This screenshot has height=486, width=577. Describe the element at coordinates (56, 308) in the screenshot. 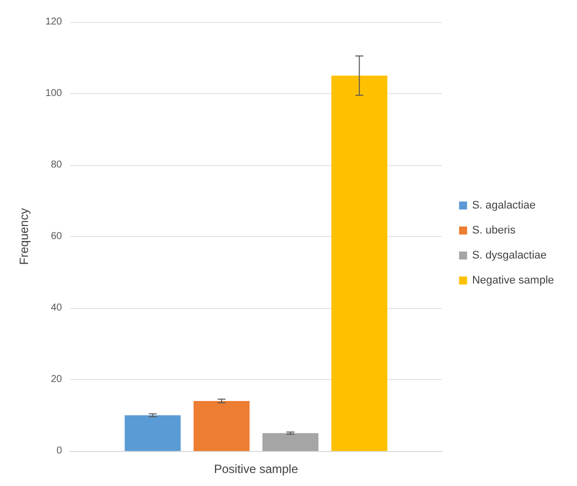

I see `y-tick-label: 40` at that location.